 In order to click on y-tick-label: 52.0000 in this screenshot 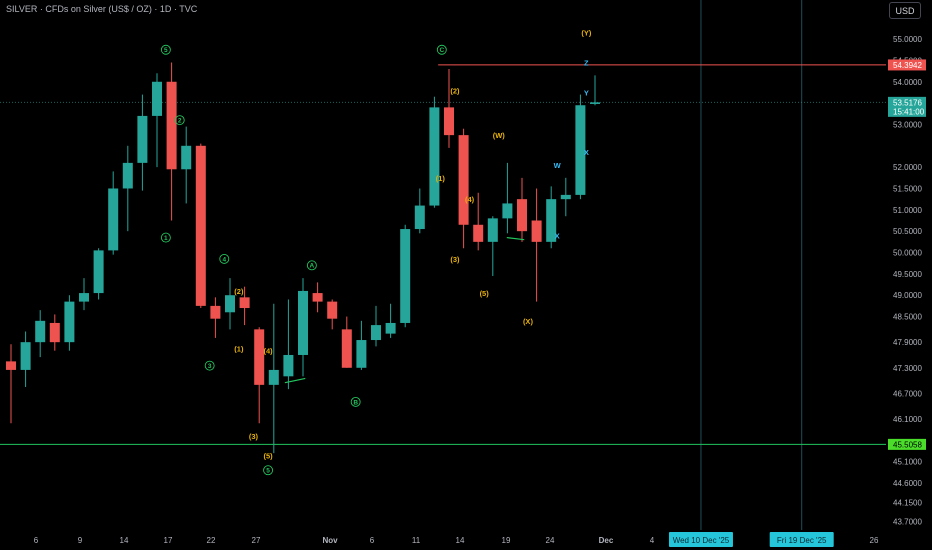, I will do `click(907, 167)`.